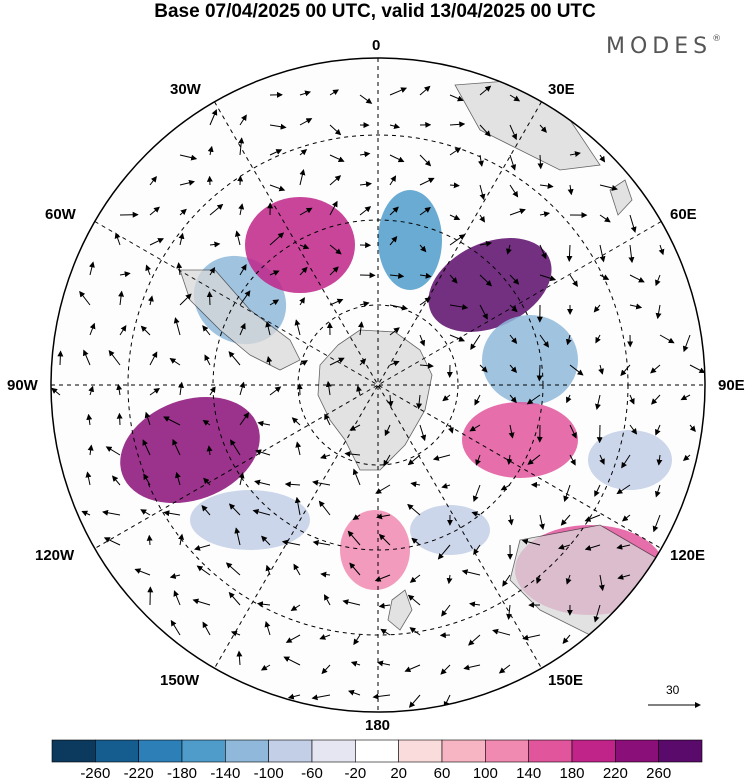 The height and width of the screenshot is (783, 750). What do you see at coordinates (566, 680) in the screenshot?
I see `meridian-label-150e: 150E` at bounding box center [566, 680].